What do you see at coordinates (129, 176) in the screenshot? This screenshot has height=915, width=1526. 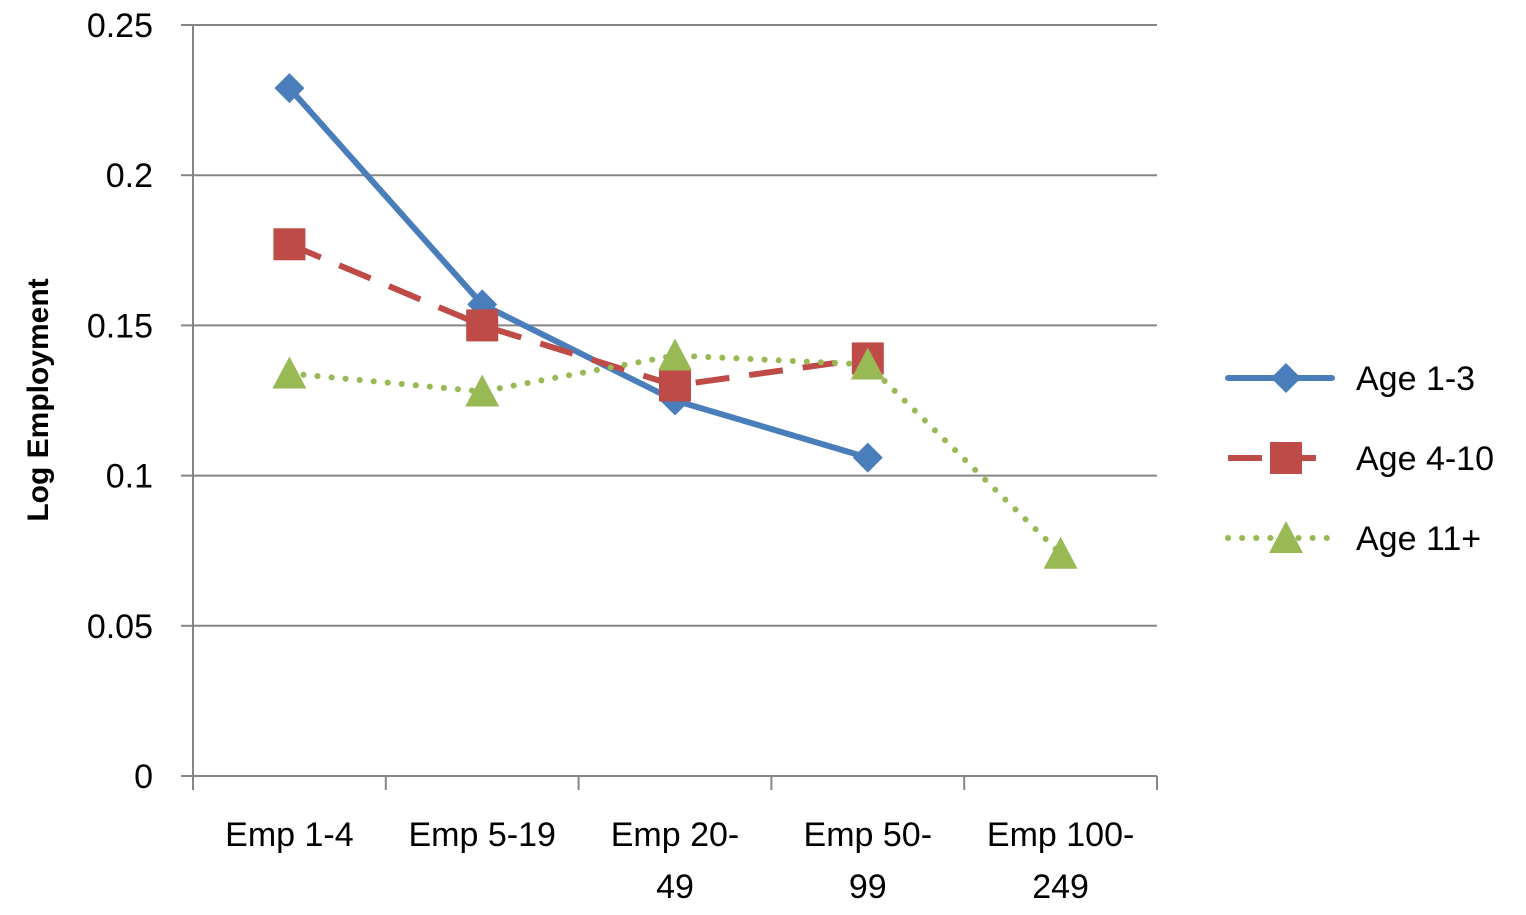 I see `y-tick-label: 0.2` at bounding box center [129, 176].